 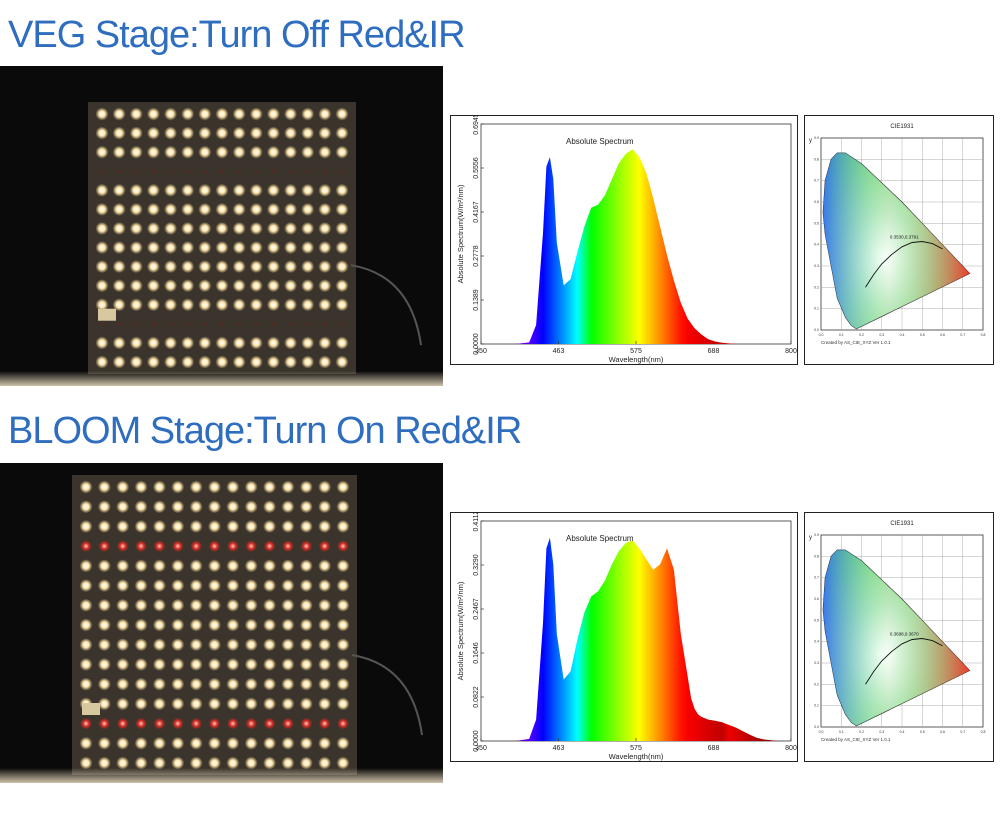 I want to click on cie-y-tick-label: 0.0, so click(x=816, y=330).